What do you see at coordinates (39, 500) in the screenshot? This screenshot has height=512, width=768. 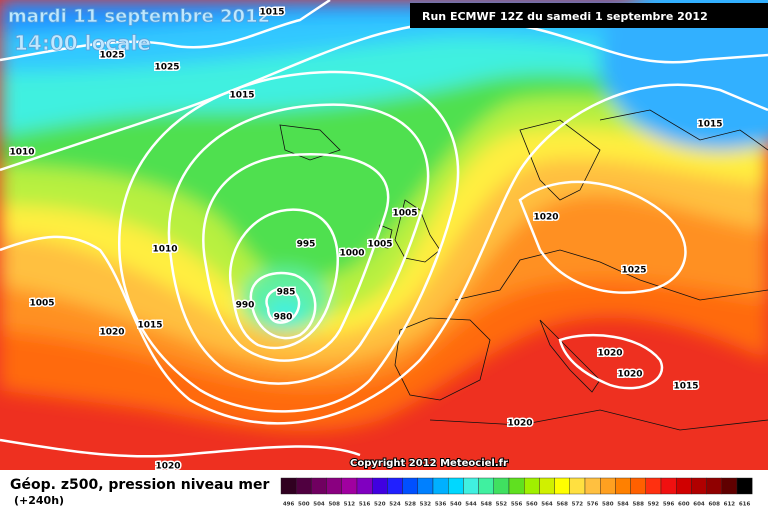 I see `legend-lead: (+240h)` at bounding box center [39, 500].